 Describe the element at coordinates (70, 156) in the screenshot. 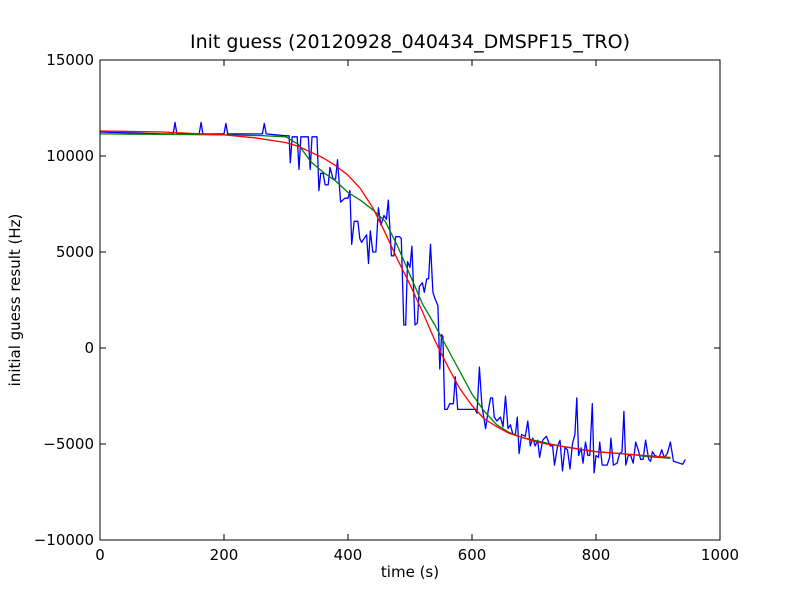

I see `y-tick-label: 10000` at that location.